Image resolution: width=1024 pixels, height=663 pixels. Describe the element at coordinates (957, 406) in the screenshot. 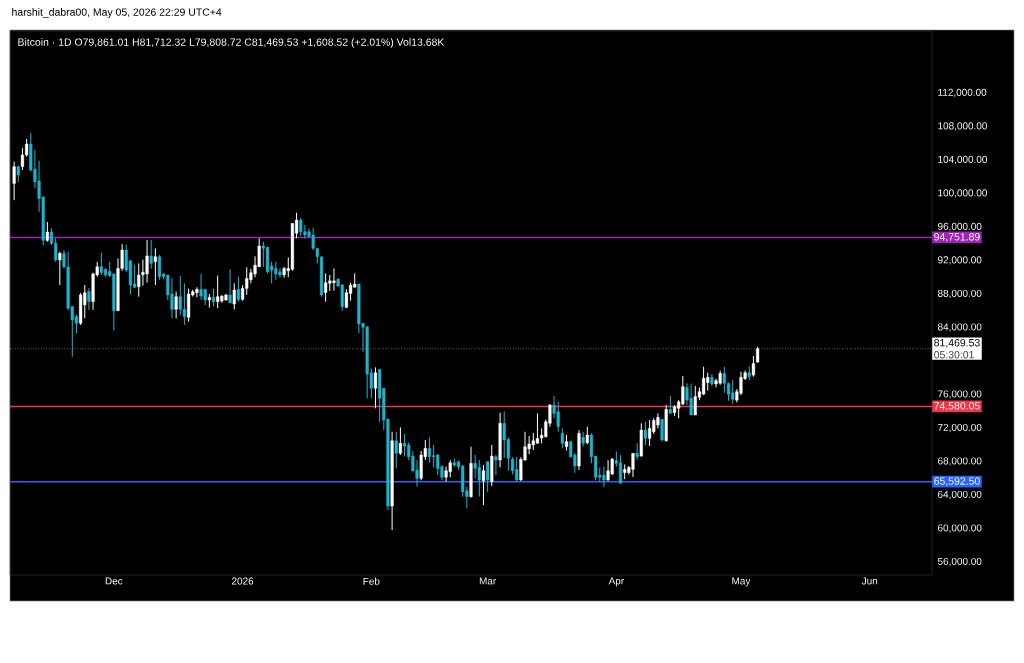

I see `ref-line-label: 74,580.05` at that location.